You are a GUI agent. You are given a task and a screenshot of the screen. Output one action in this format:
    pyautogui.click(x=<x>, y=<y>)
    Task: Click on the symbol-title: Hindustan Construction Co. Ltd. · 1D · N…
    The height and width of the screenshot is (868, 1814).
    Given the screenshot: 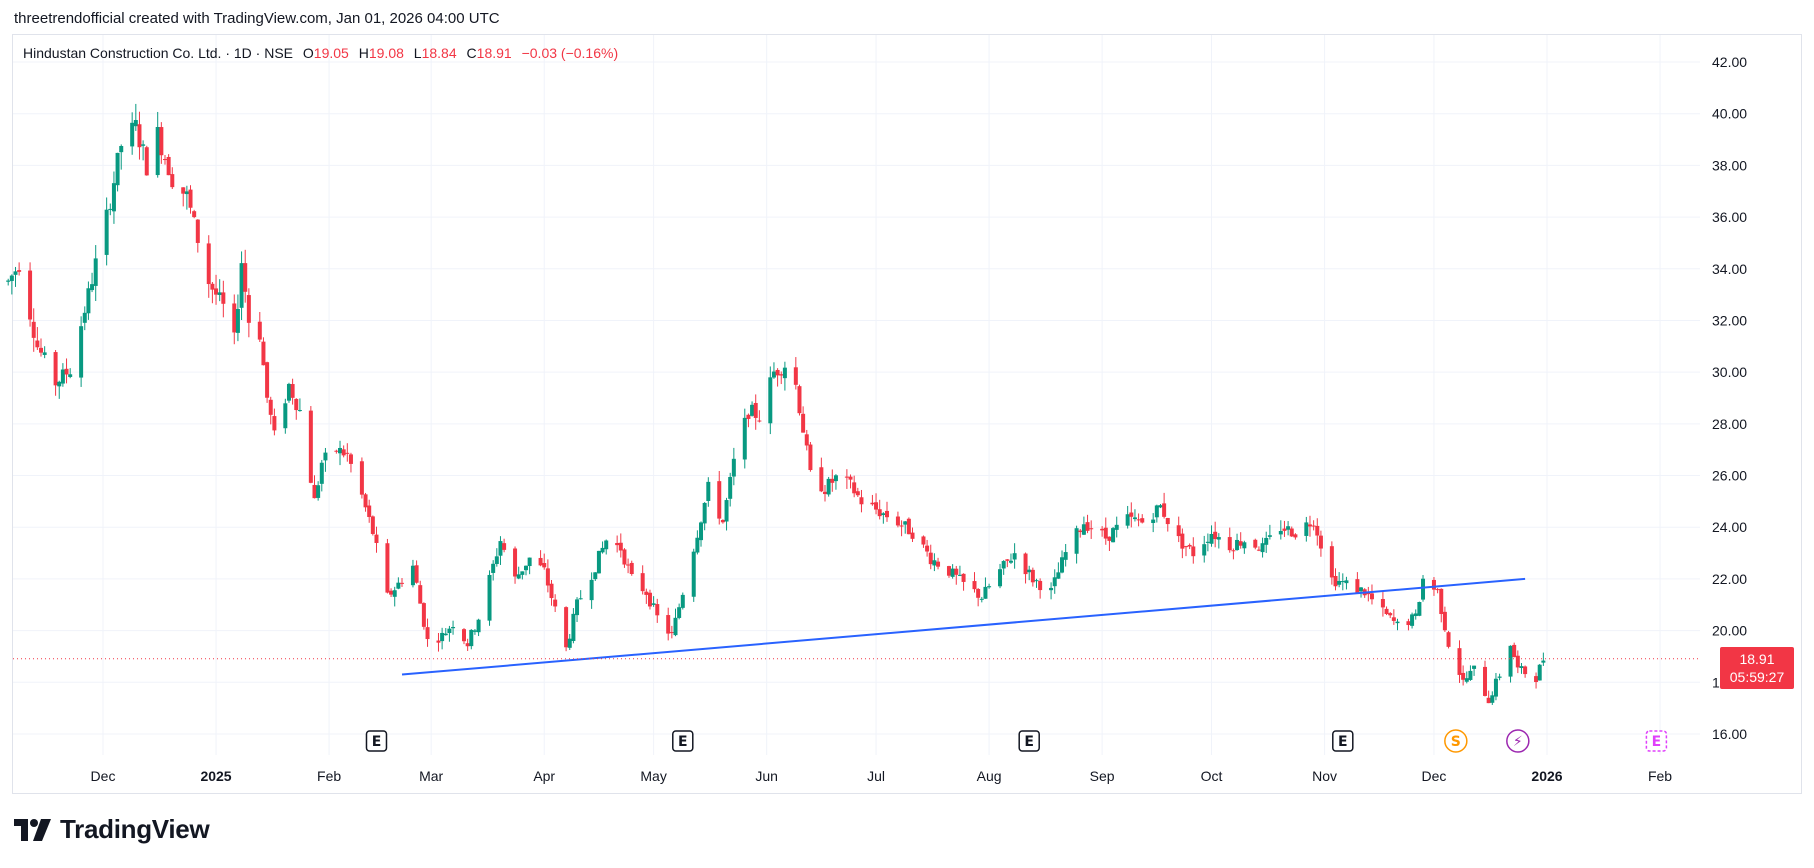 What is the action you would take?
    pyautogui.click(x=158, y=53)
    